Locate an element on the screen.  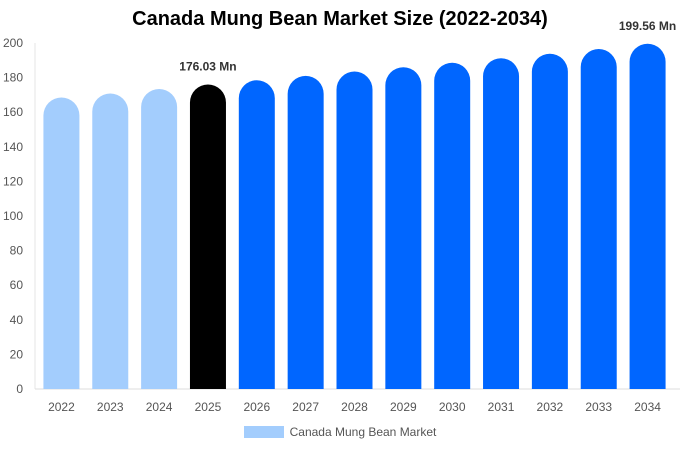
y-tick-label: 200 is located at coordinates (13, 43).